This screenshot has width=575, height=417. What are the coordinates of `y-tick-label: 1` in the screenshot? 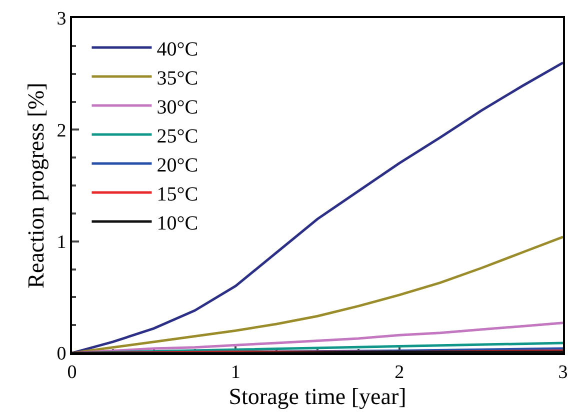 It's located at (61, 242).